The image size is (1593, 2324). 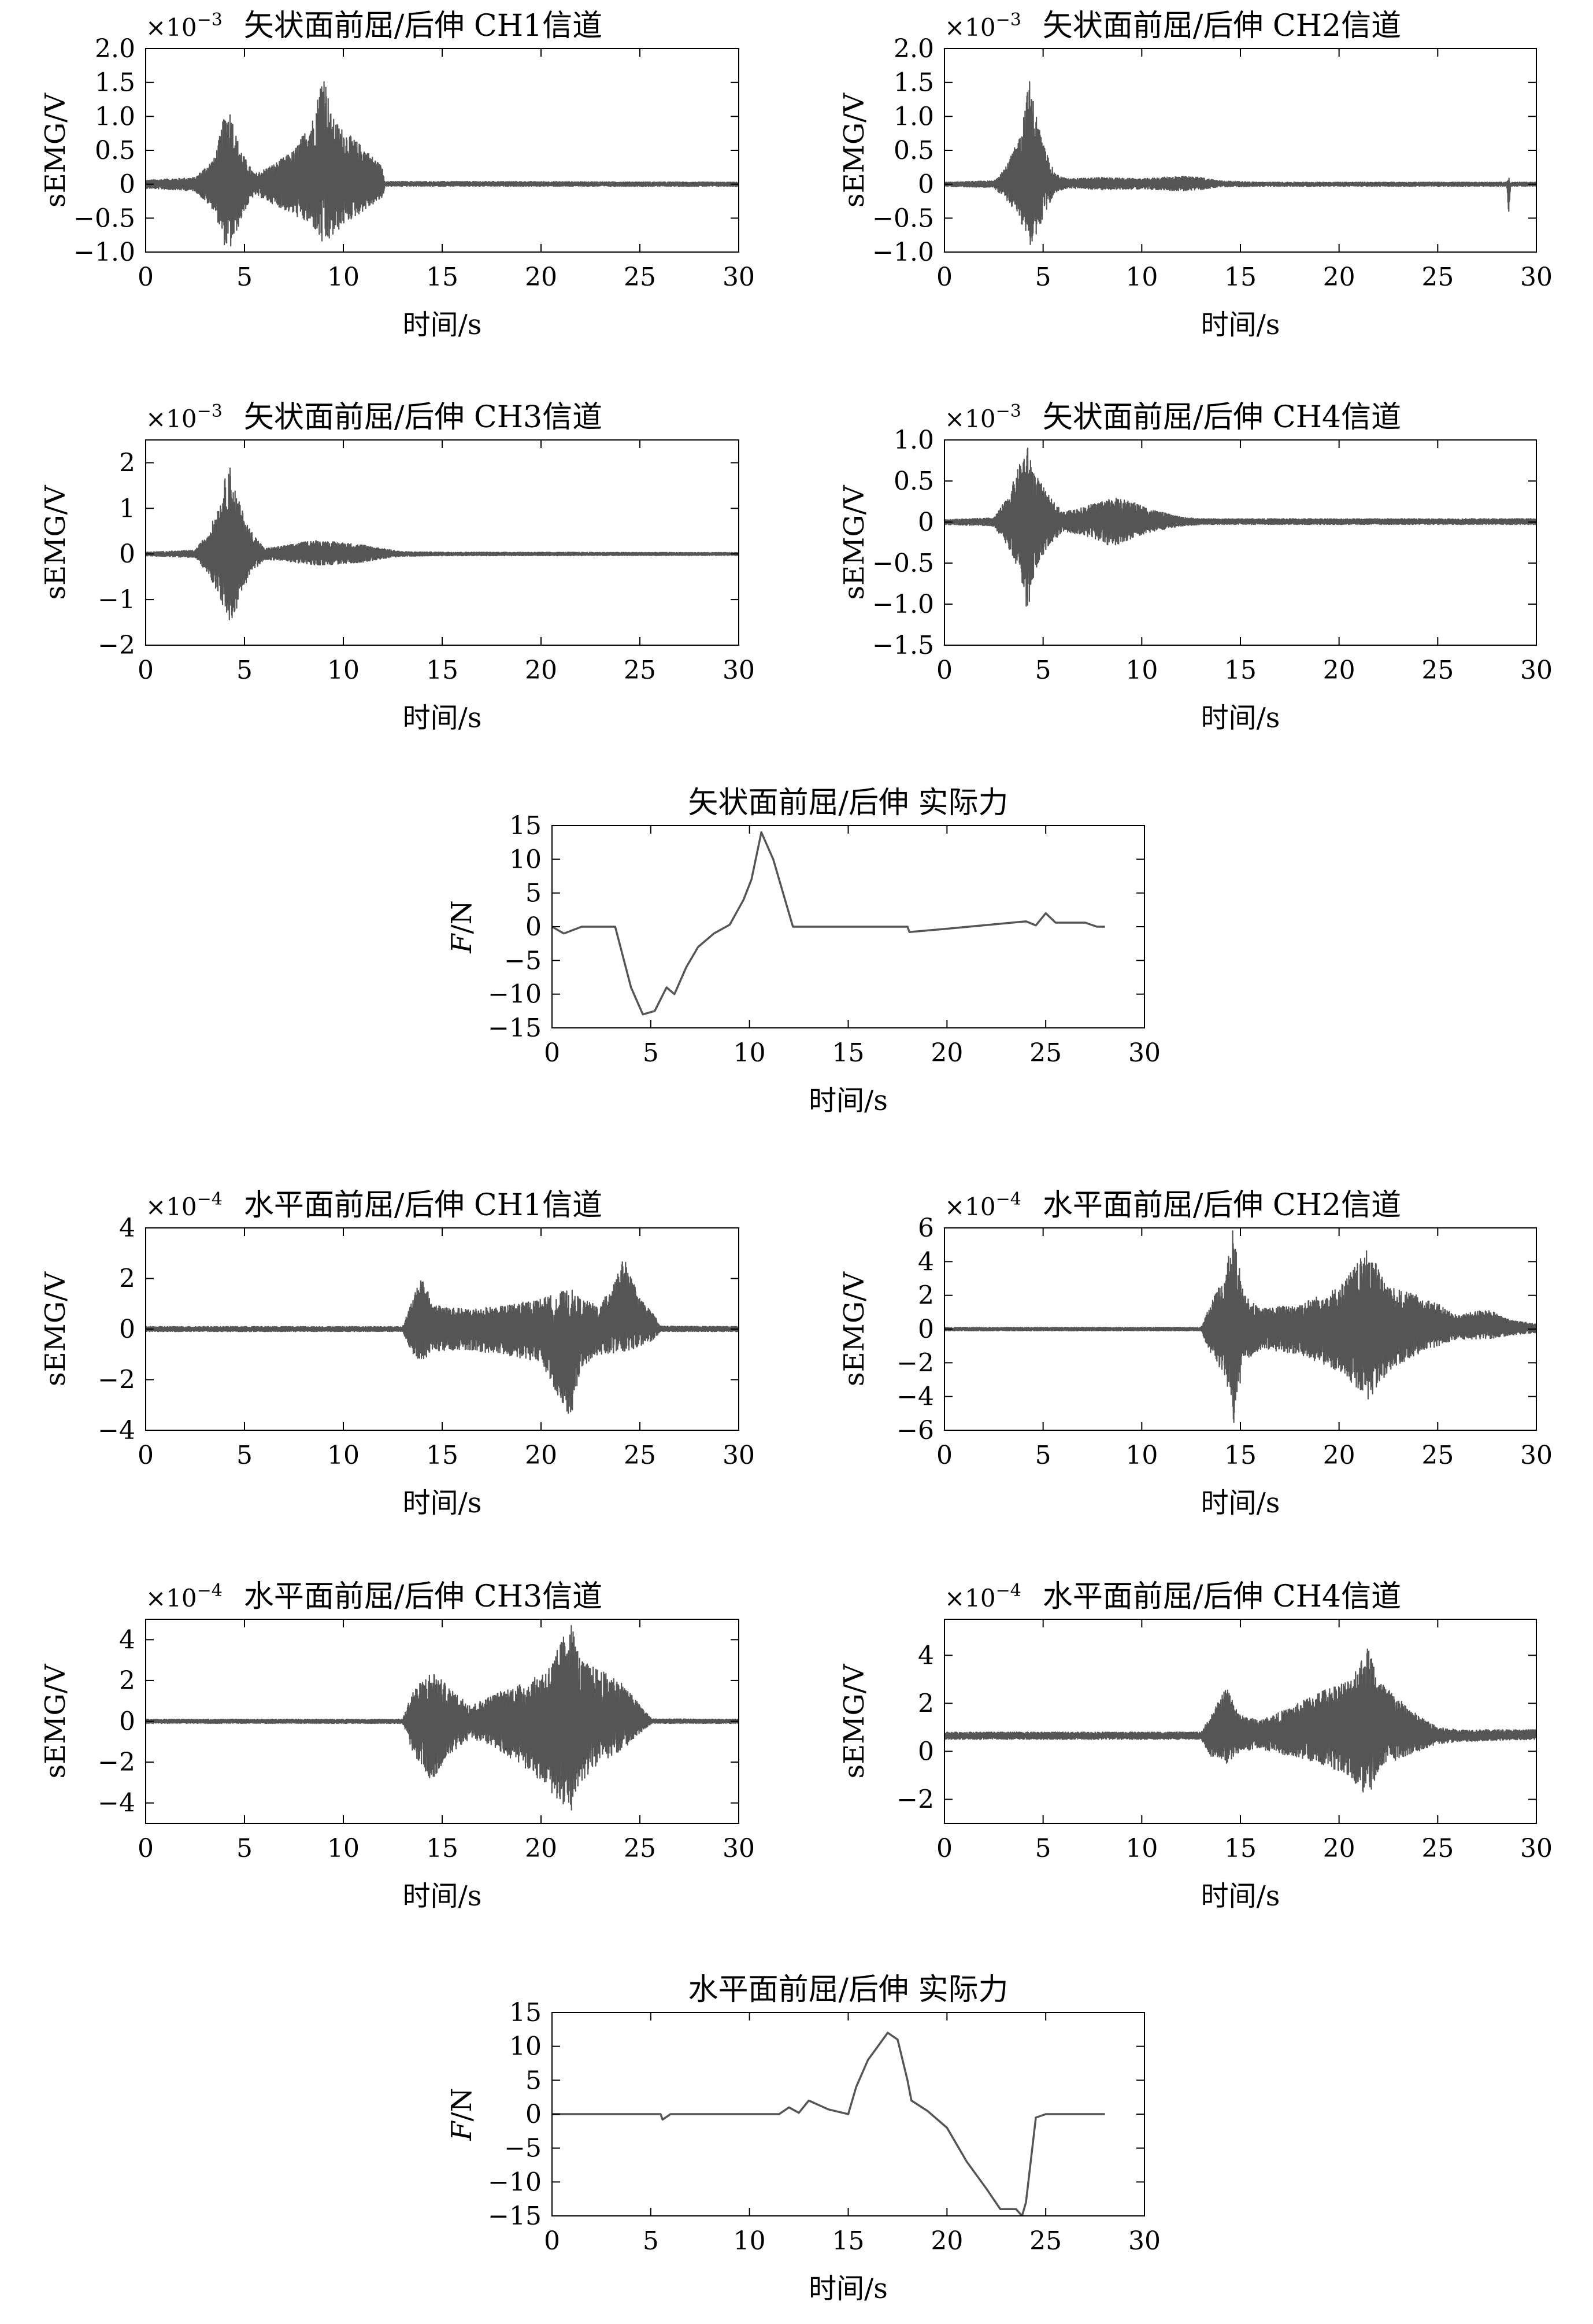 What do you see at coordinates (515, 995) in the screenshot?
I see `y-tick-label: −10` at bounding box center [515, 995].